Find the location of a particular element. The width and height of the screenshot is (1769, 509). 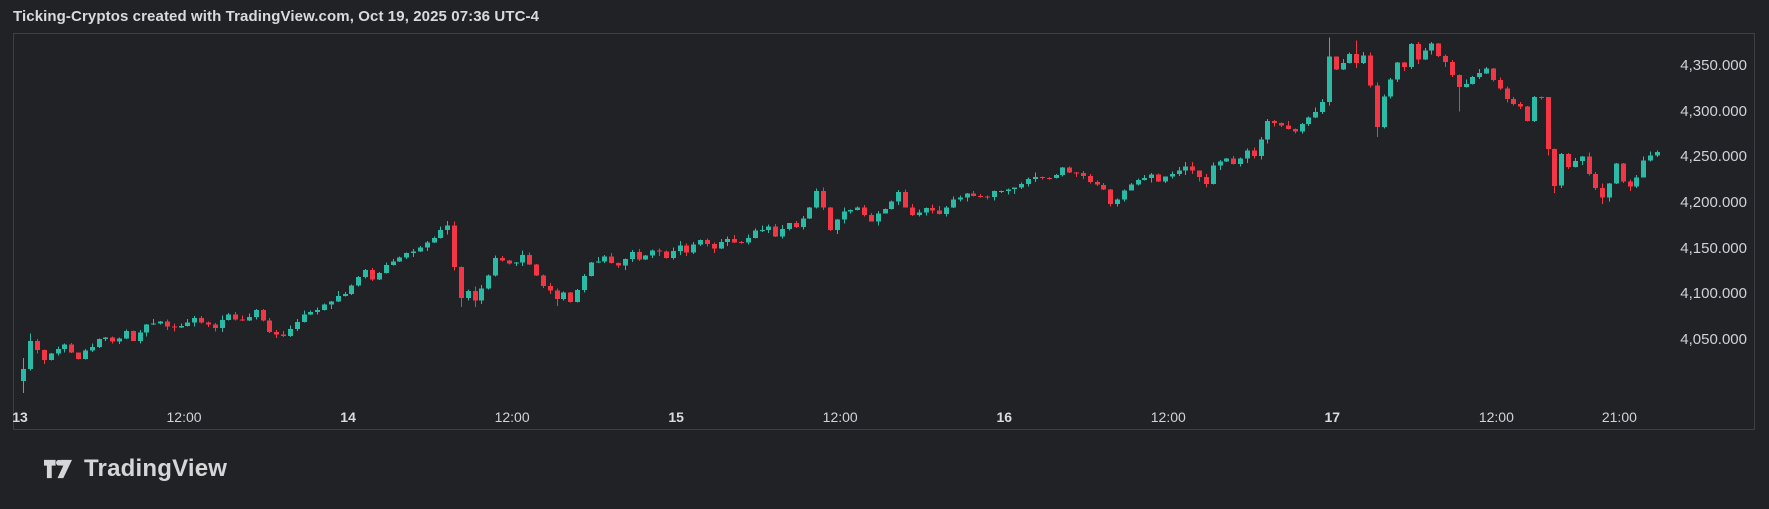

time-axis-label: 16 is located at coordinates (1004, 417).